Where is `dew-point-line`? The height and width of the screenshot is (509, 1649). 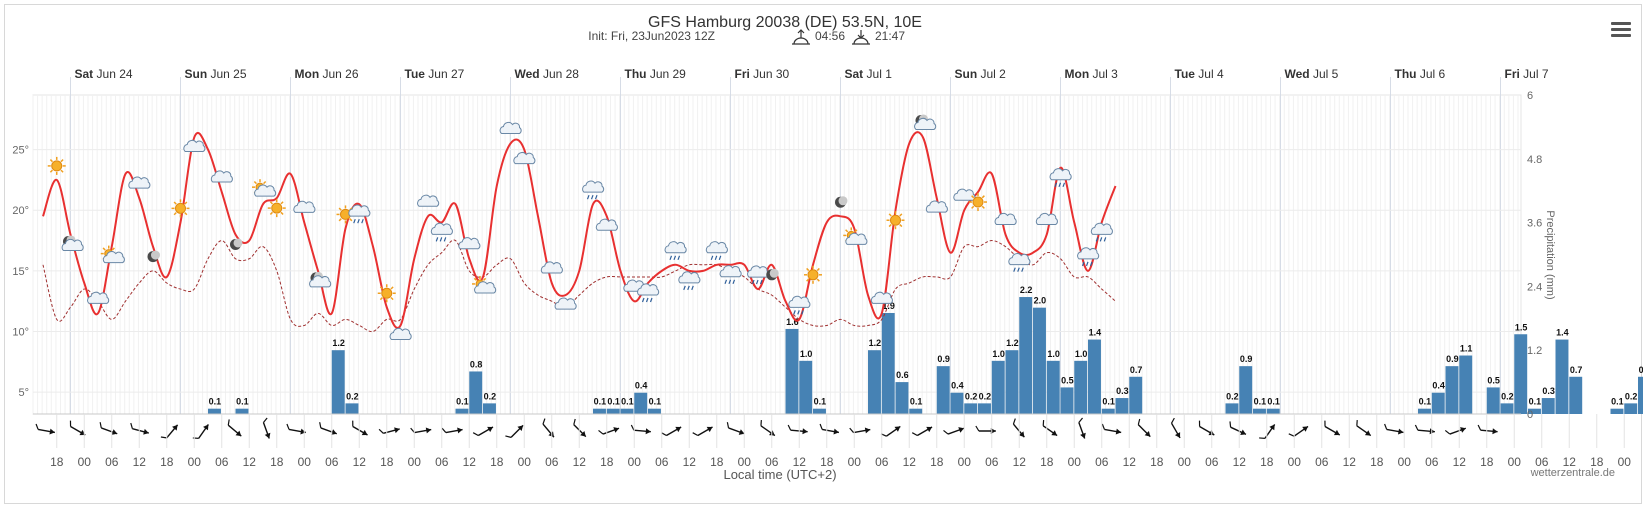 dew-point-line is located at coordinates (579, 286).